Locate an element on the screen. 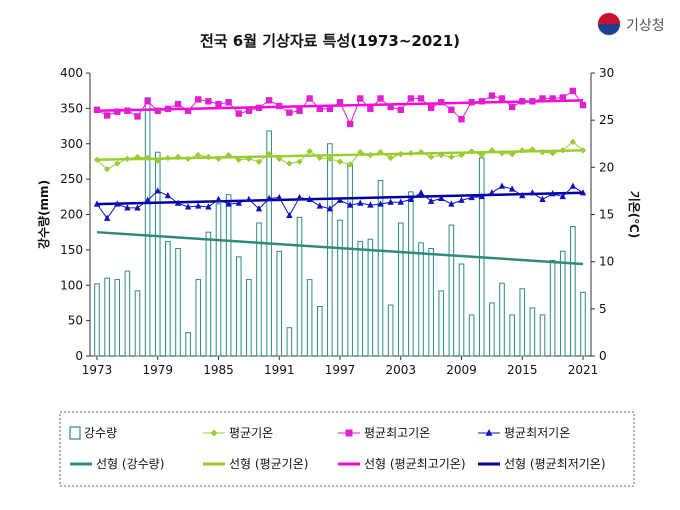 Image resolution: width=680 pixels, height=510 pixels. bar-2002 is located at coordinates (390, 330).